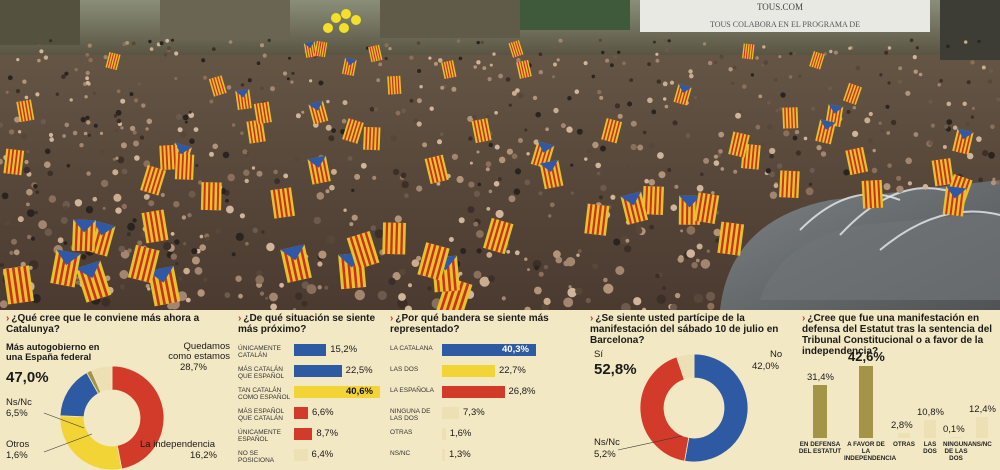 The width and height of the screenshot is (1000, 470). Describe the element at coordinates (605, 454) in the screenshot. I see `slice-value-nsnc-4: 5,2%` at that location.